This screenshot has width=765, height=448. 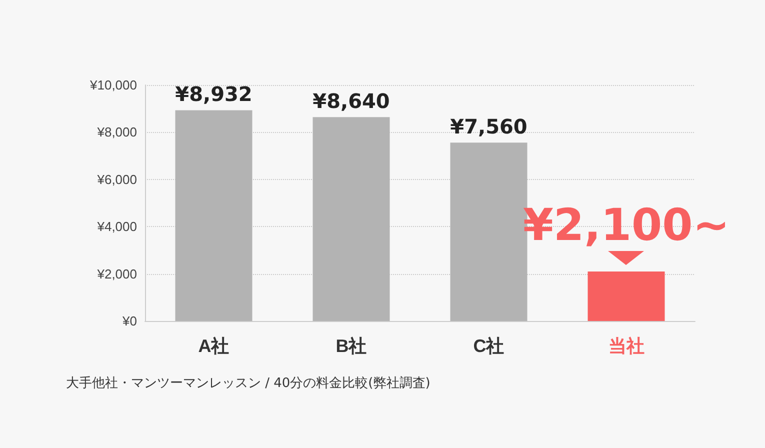 I want to click on y-tick-label: ¥10,000, so click(x=113, y=85).